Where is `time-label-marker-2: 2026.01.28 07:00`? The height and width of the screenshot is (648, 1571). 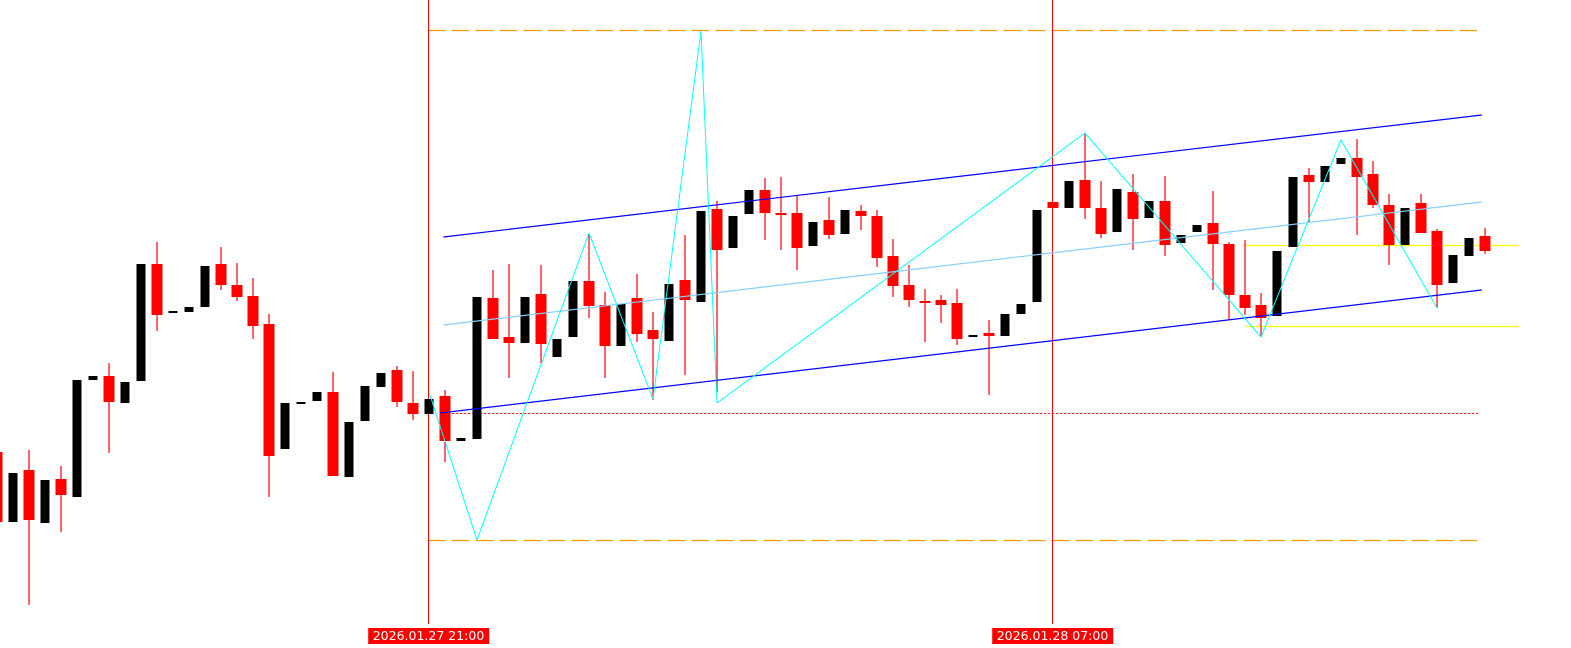 time-label-marker-2: 2026.01.28 07:00 is located at coordinates (1052, 636).